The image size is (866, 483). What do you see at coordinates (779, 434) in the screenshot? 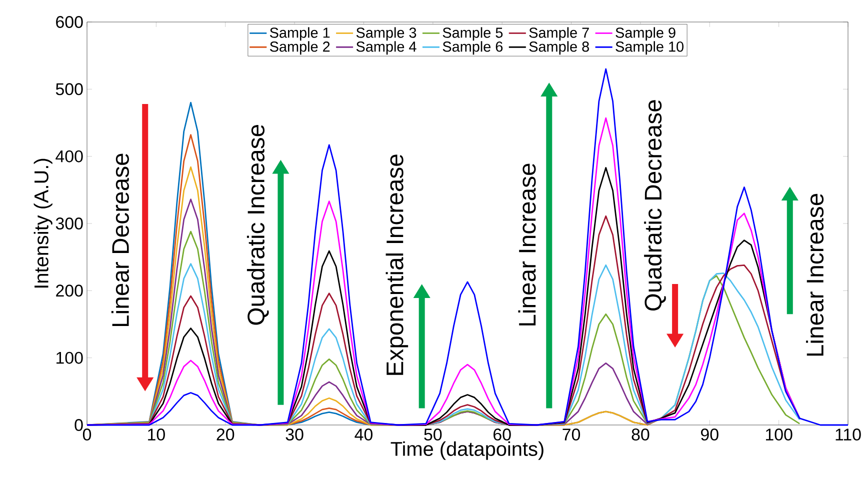
I see `x-tick-label: 100` at bounding box center [779, 434].